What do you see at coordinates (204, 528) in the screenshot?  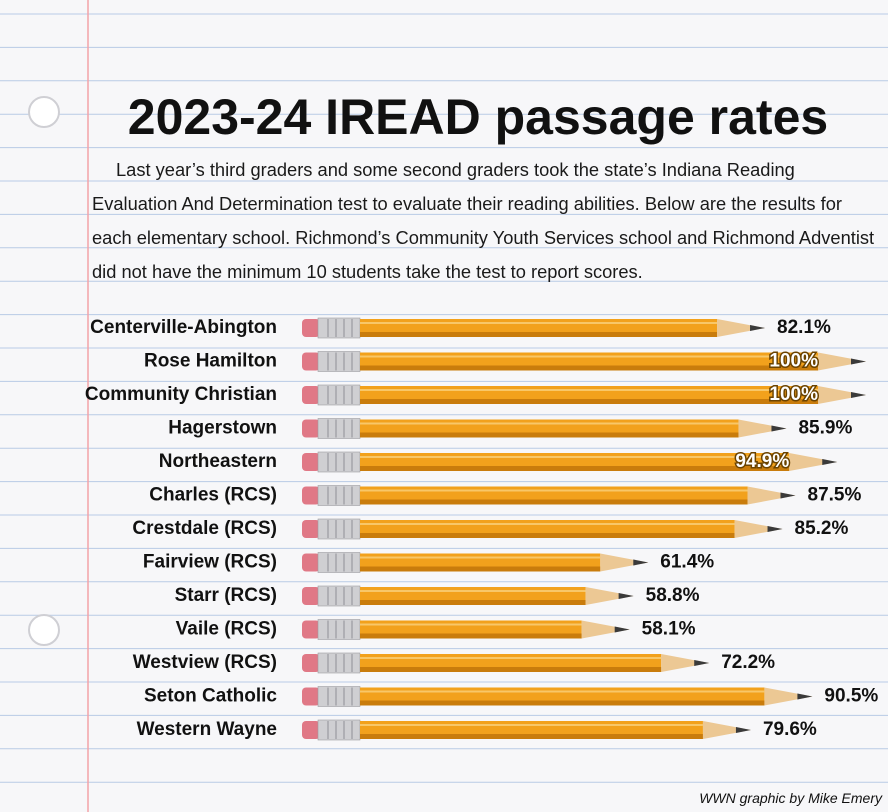 I see `category-label: Crestdale (RCS)` at bounding box center [204, 528].